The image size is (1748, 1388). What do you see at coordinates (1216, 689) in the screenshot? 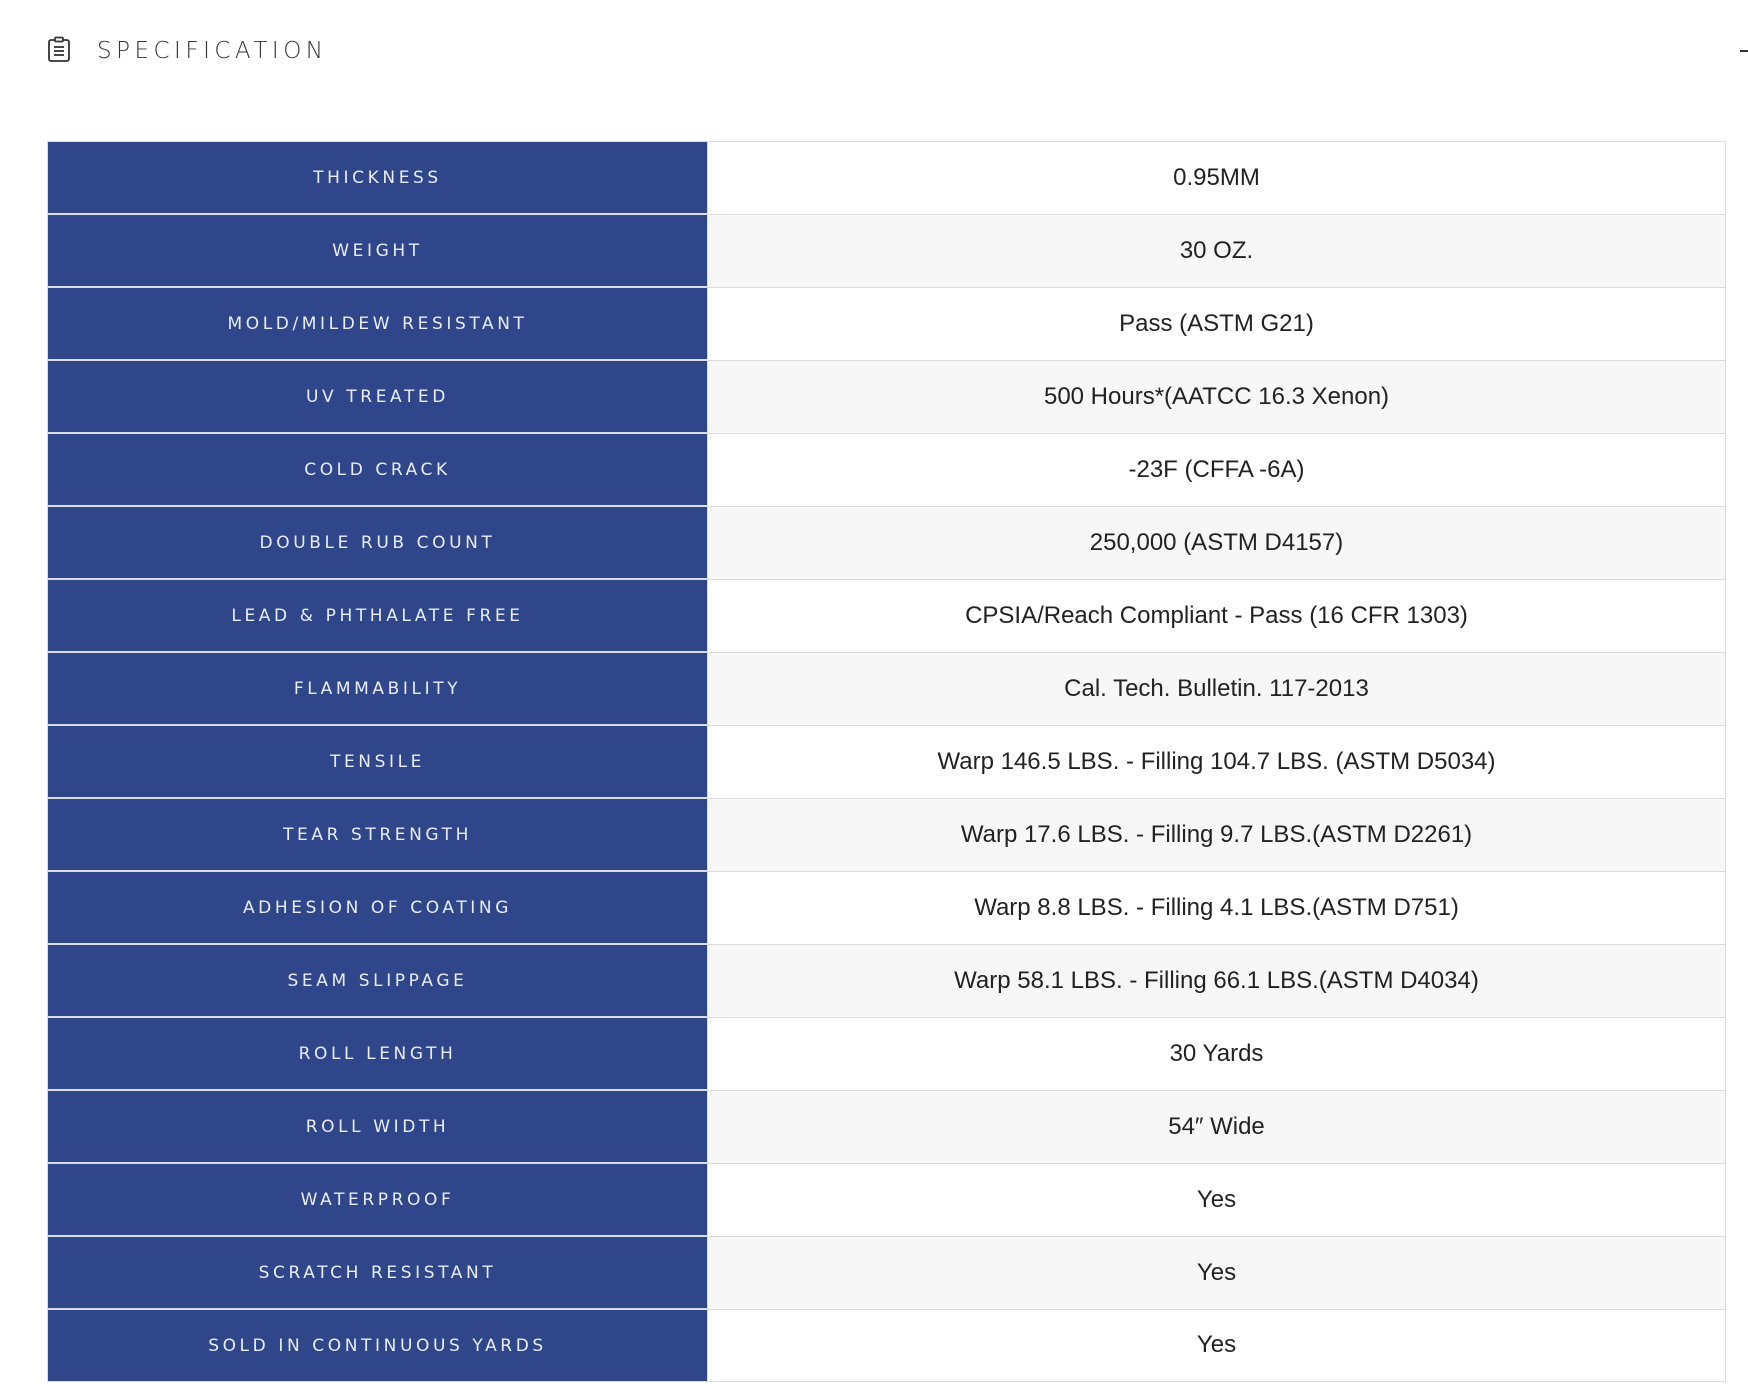
I see `spec-value: Cal. Tech. Bulletin. 117-2013` at bounding box center [1216, 689].